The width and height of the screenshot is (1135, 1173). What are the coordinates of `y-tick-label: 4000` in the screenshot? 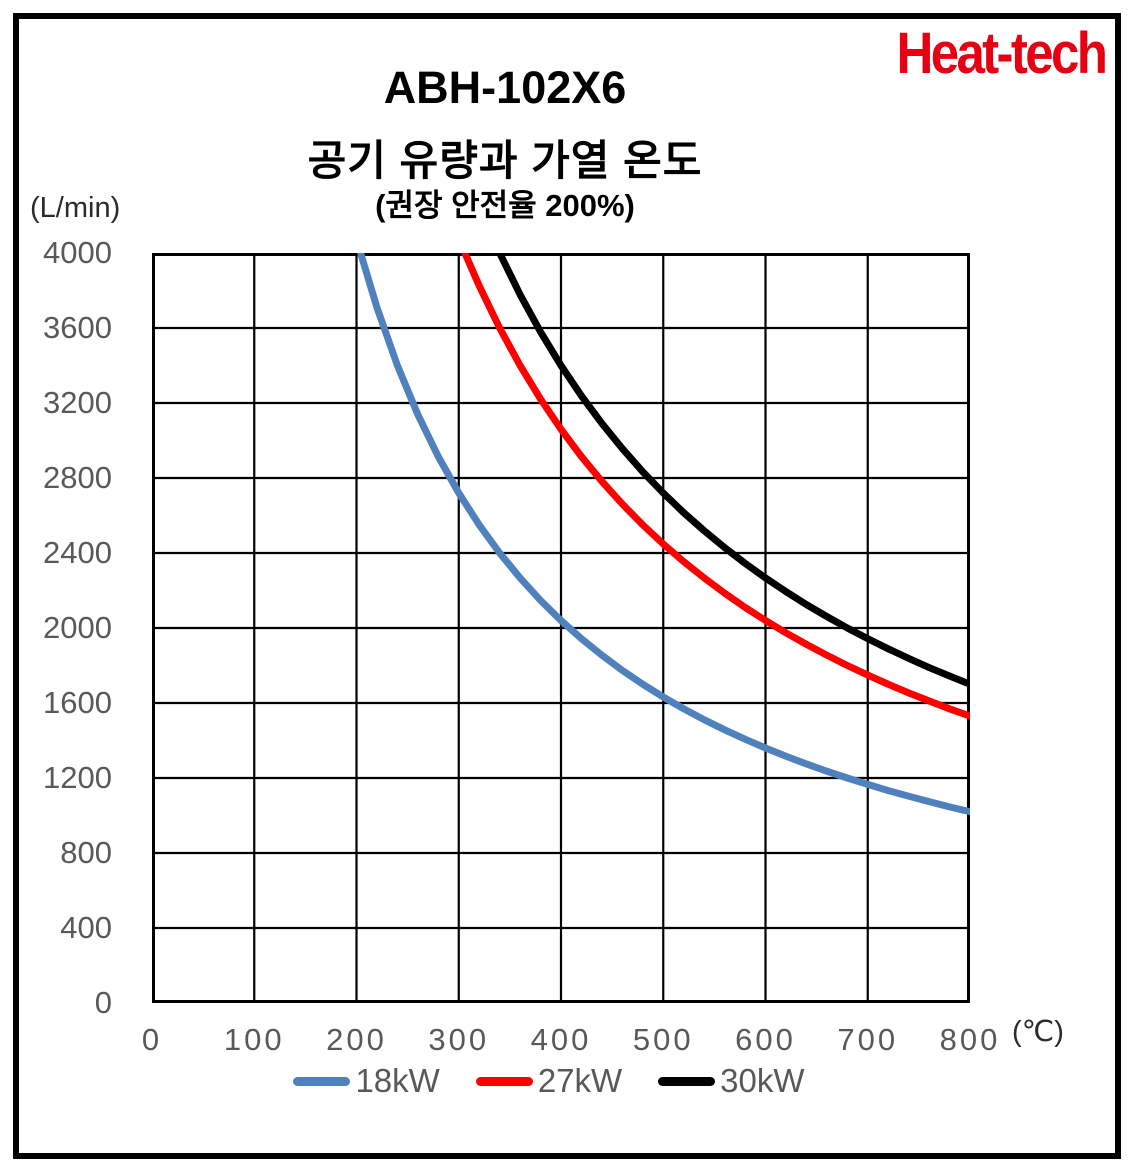 It's located at (77, 252).